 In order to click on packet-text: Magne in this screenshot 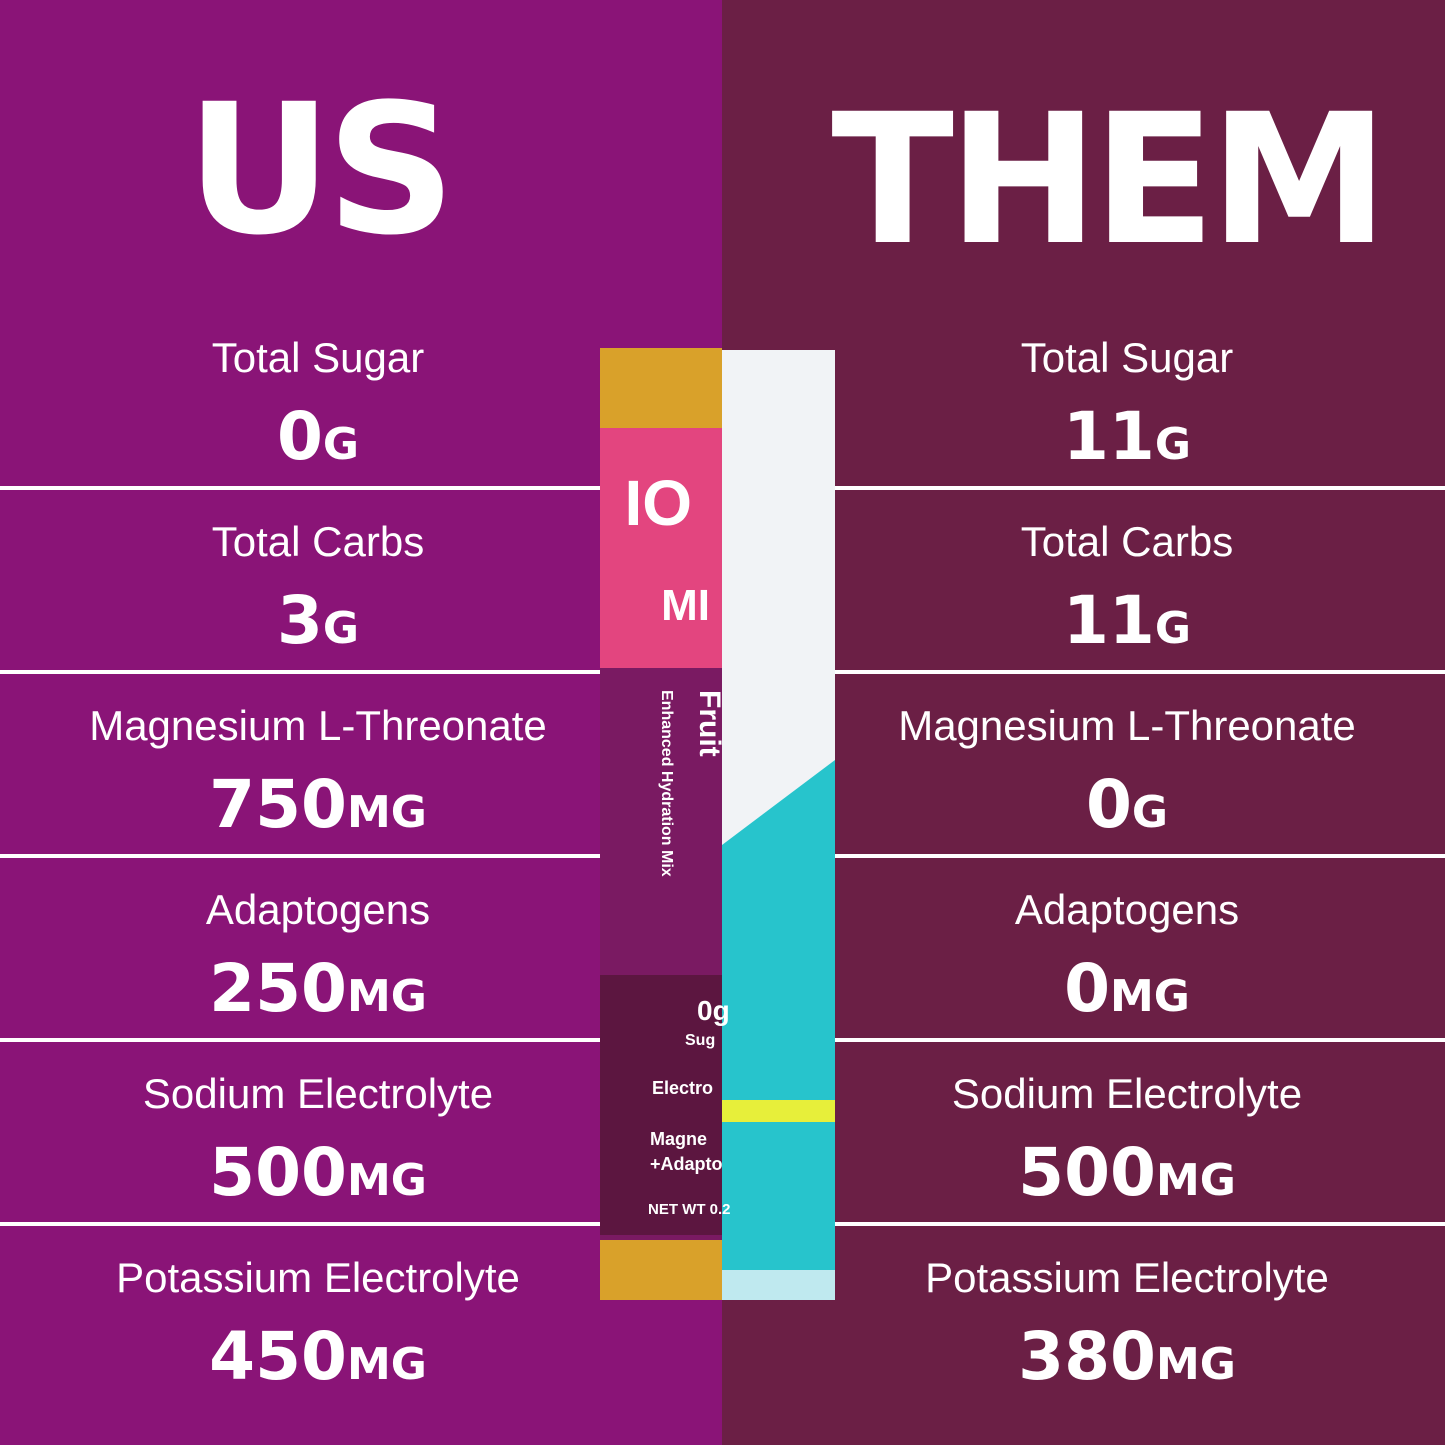, I will do `click(678, 1139)`.